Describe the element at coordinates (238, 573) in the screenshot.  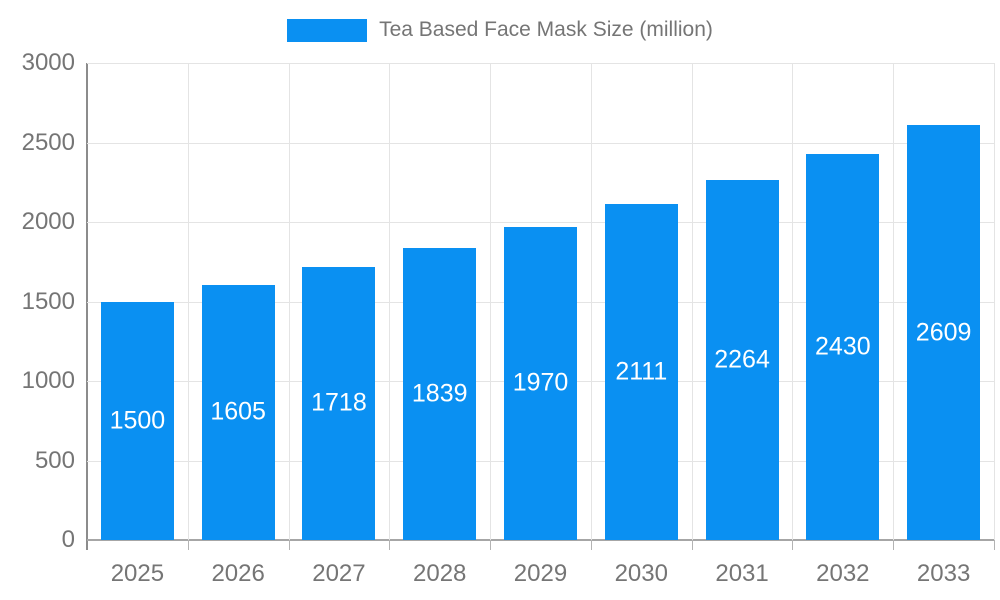
I see `x-tick-label: 2026` at that location.